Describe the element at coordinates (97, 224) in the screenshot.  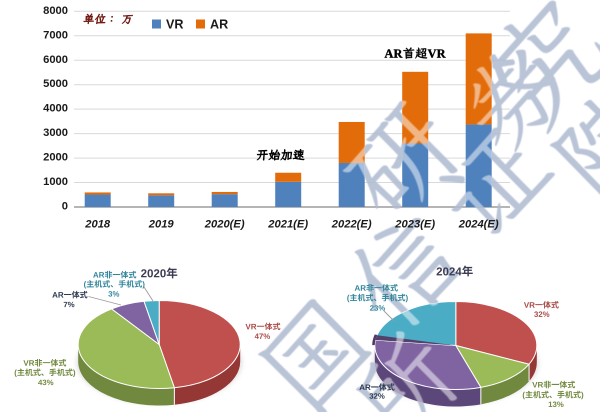
I see `svg-text: 2018` at that location.